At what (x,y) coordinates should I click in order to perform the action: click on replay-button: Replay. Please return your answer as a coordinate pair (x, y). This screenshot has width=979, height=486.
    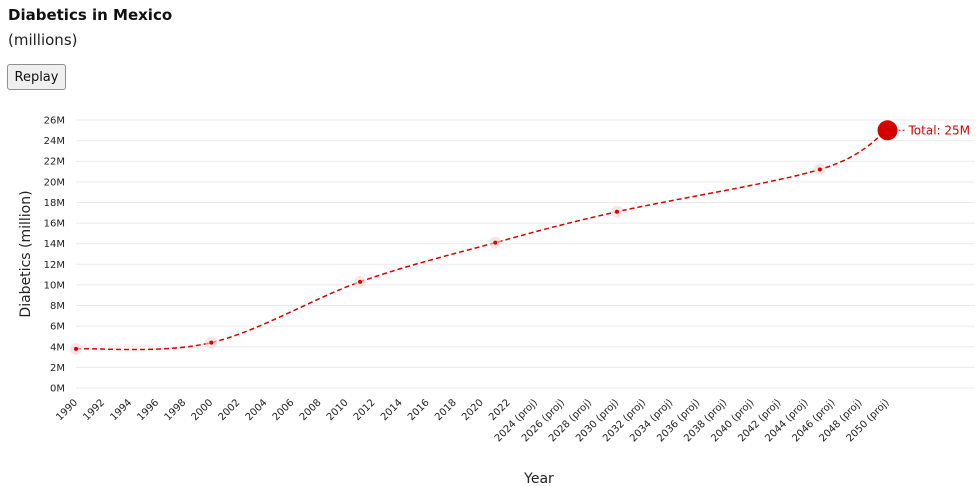
    Looking at the image, I should click on (36, 77).